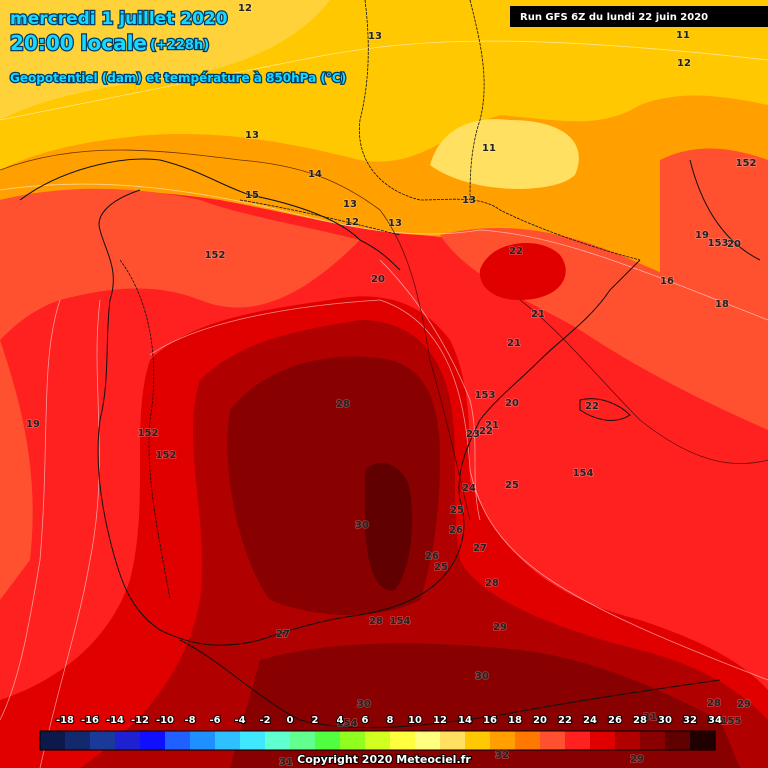  What do you see at coordinates (315, 174) in the screenshot?
I see `contour-label: 14` at bounding box center [315, 174].